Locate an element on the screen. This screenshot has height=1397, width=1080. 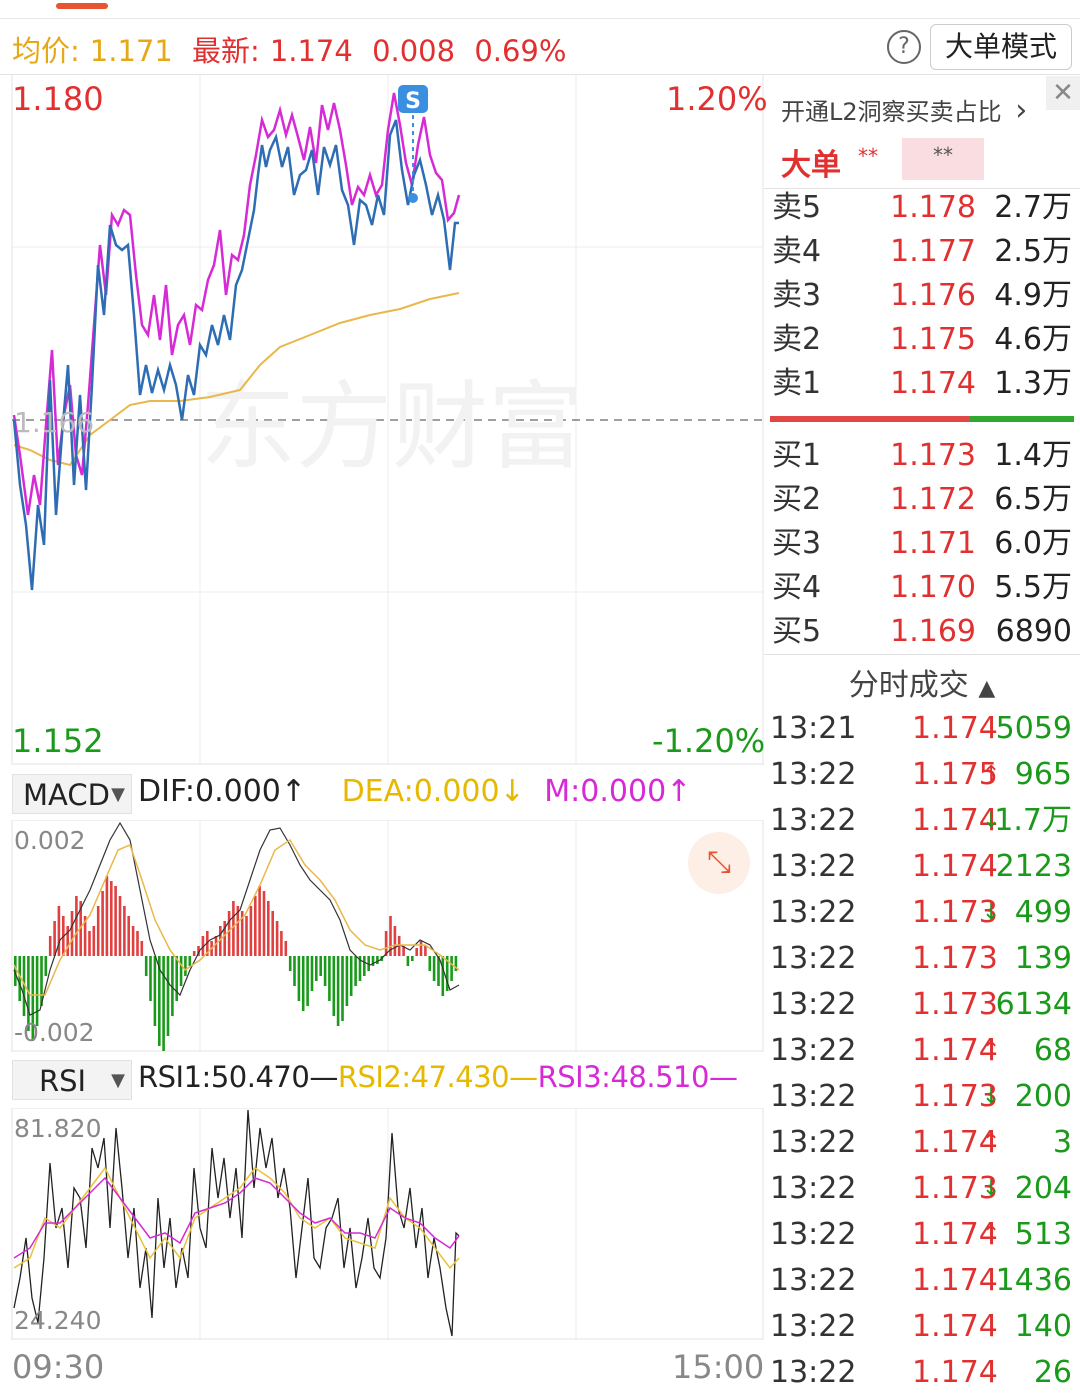
macd-m: M:0.000 is located at coordinates (605, 791).